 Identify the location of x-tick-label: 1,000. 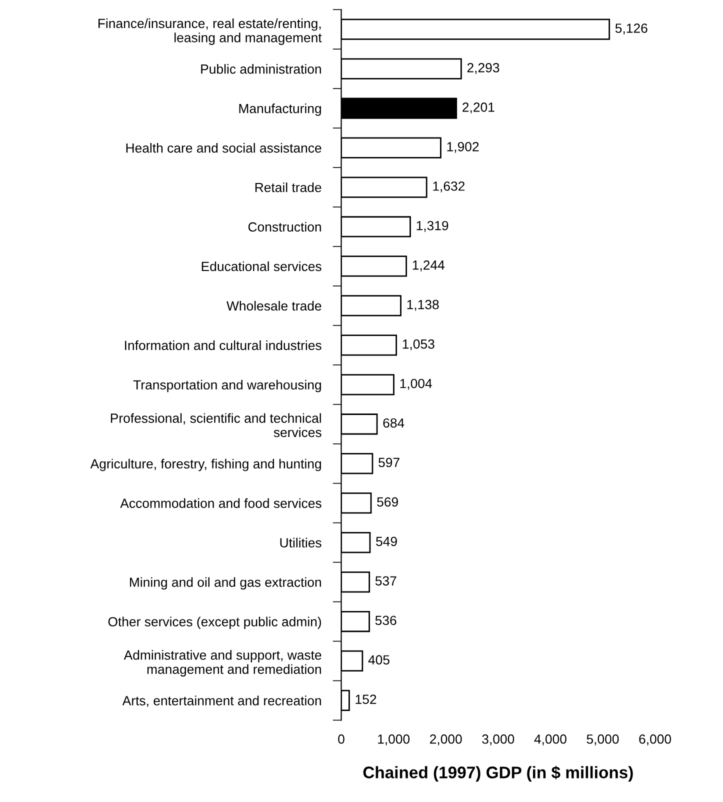
(394, 740).